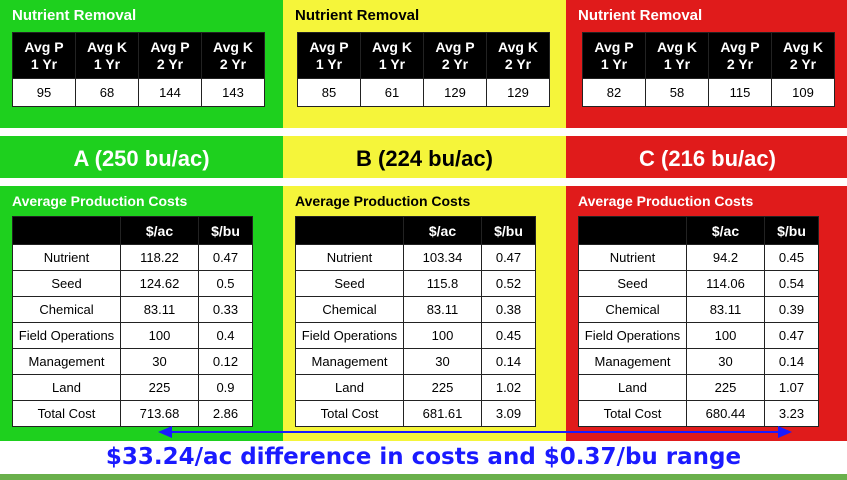  Describe the element at coordinates (170, 92) in the screenshot. I see `nutrient-value: 144` at that location.